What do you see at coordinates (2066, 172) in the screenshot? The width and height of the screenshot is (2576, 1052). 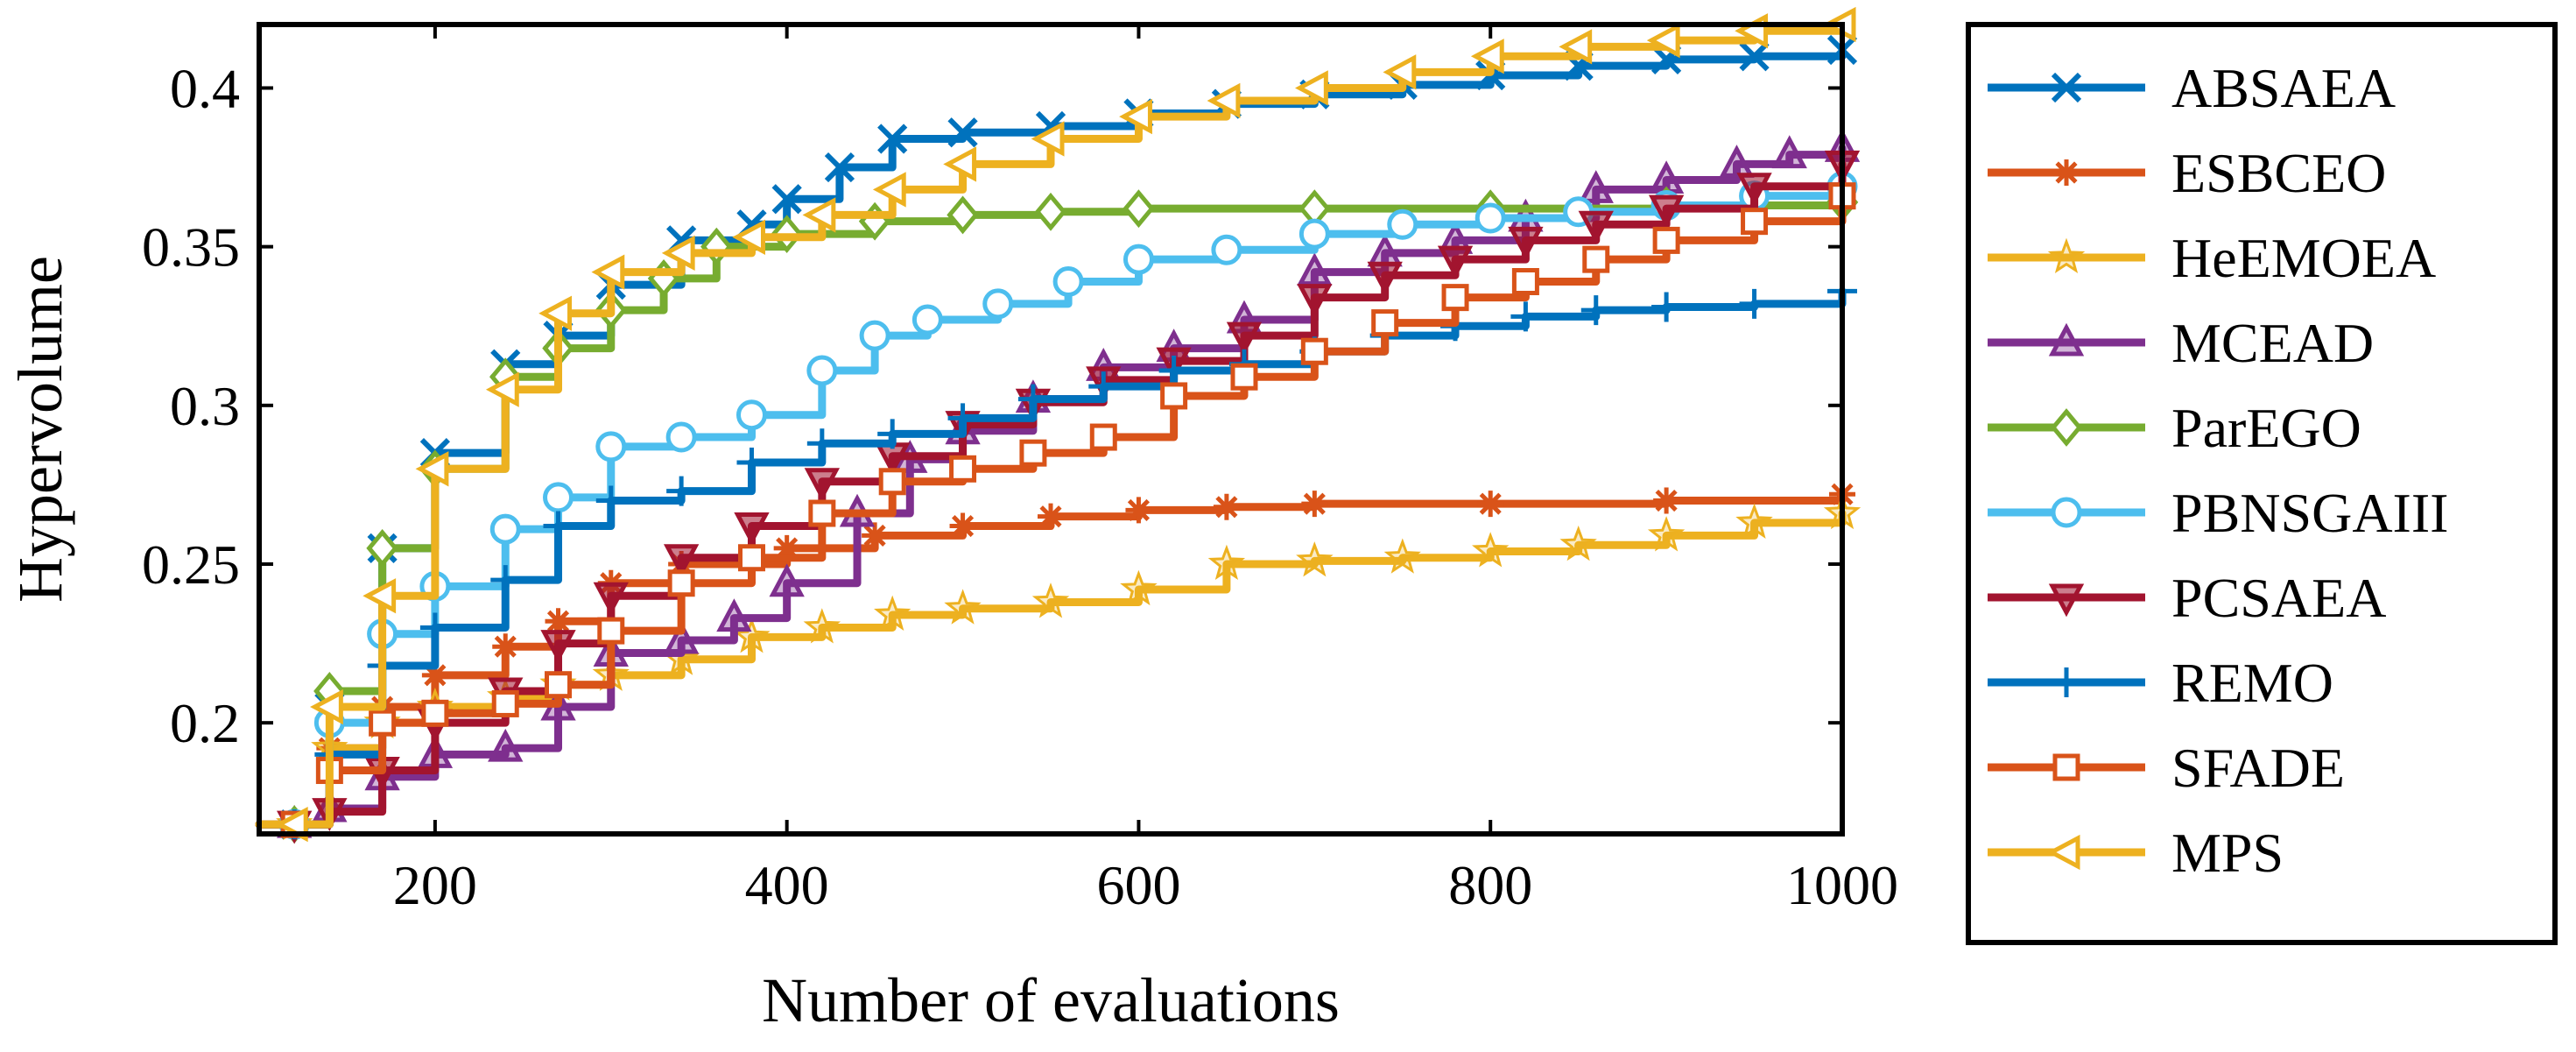 I see `legend-marker-esbceo` at bounding box center [2066, 172].